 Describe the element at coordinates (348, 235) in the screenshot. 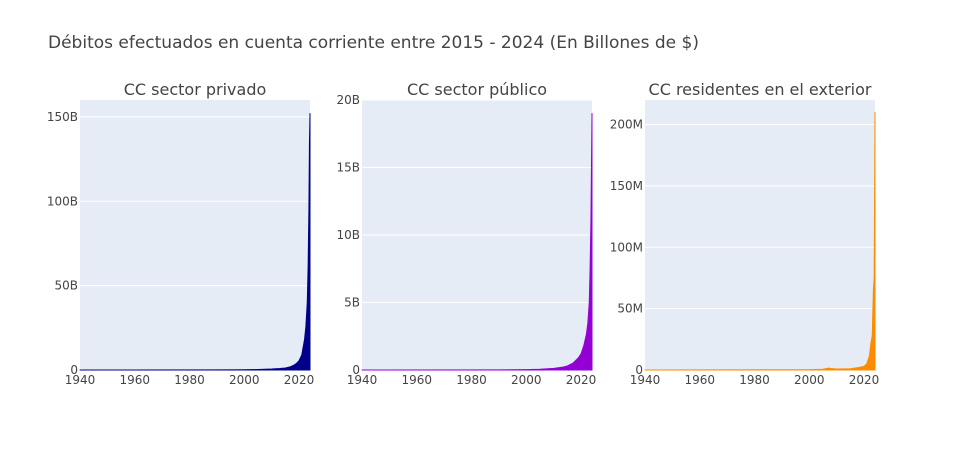

I see `y-tick-label: 10B` at that location.